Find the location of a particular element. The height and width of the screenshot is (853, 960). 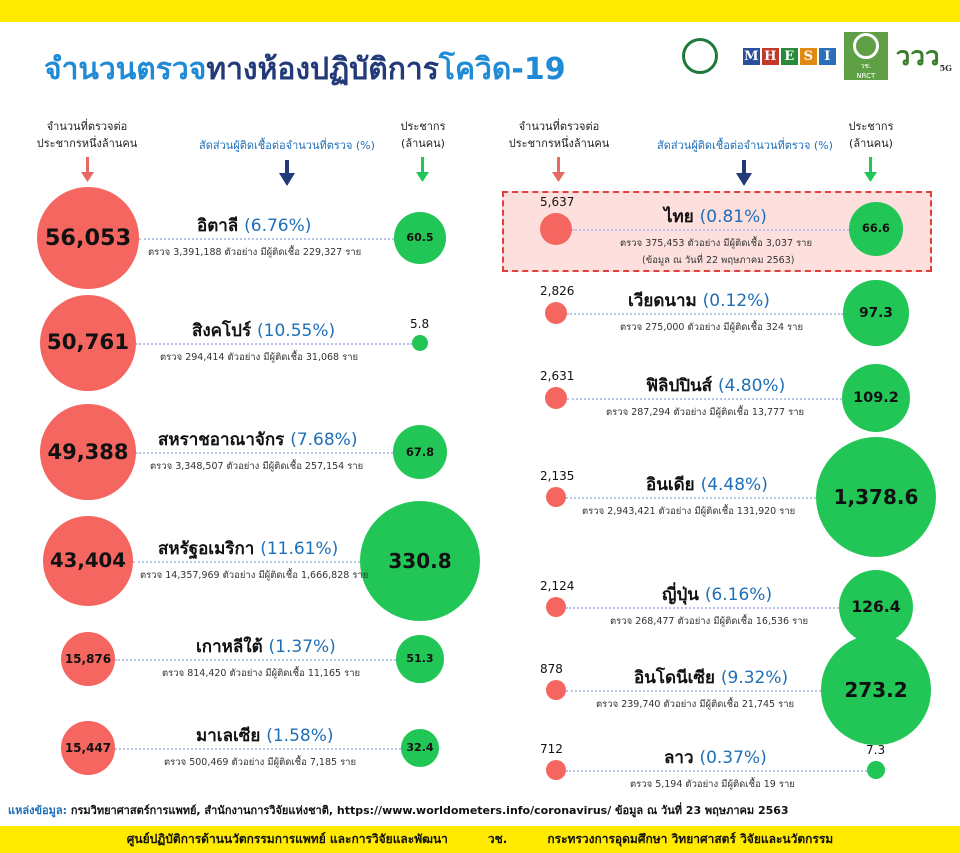

positive-ratio-label: (10.55%) is located at coordinates (296, 331).